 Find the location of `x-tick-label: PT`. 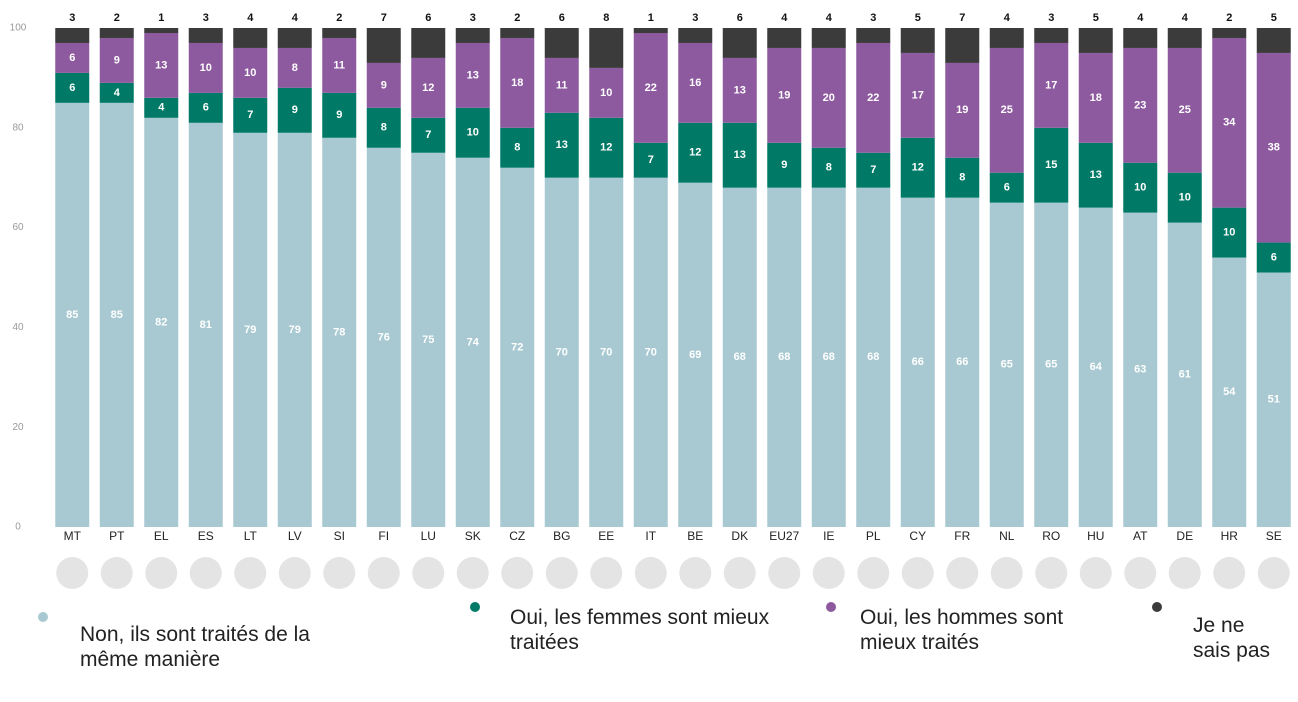

x-tick-label: PT is located at coordinates (117, 536).